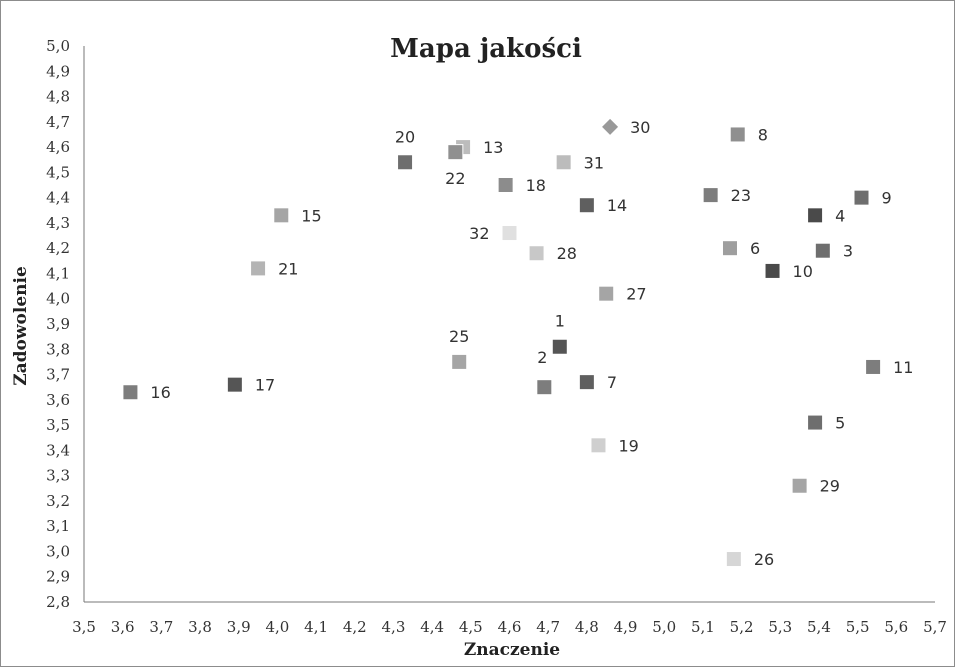  Describe the element at coordinates (887, 198) in the screenshot. I see `data-label-9: 9` at that location.